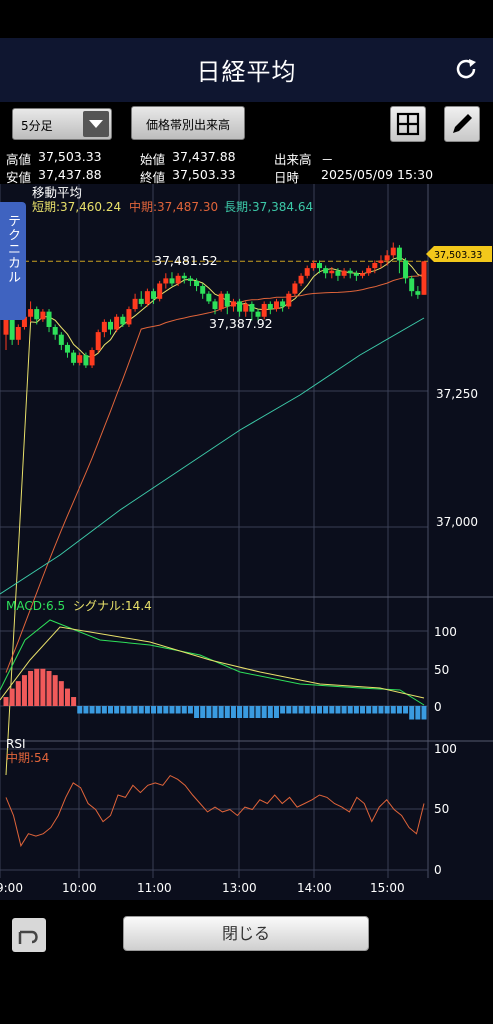 The height and width of the screenshot is (1024, 493). What do you see at coordinates (212, 663) in the screenshot?
I see `signal-line` at bounding box center [212, 663].